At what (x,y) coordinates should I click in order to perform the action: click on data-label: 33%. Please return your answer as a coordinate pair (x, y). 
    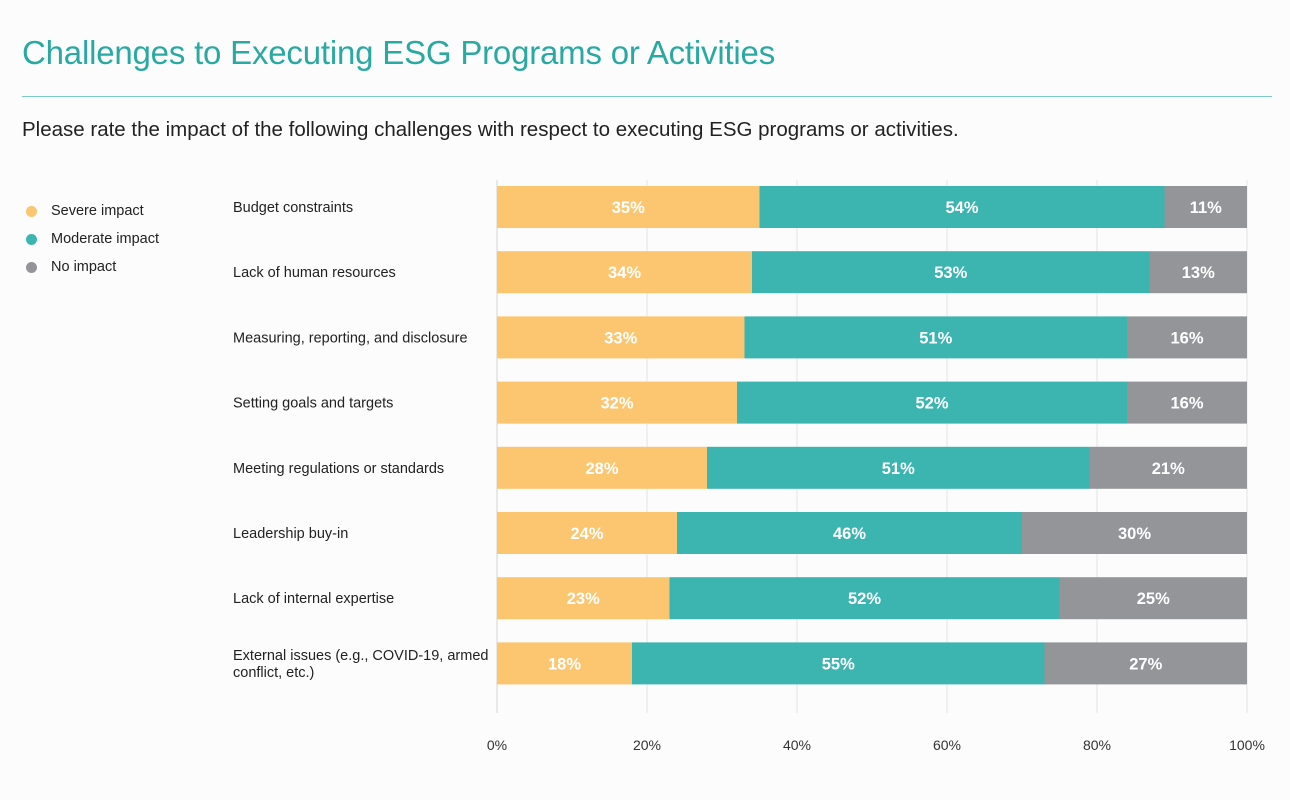
    Looking at the image, I should click on (620, 338).